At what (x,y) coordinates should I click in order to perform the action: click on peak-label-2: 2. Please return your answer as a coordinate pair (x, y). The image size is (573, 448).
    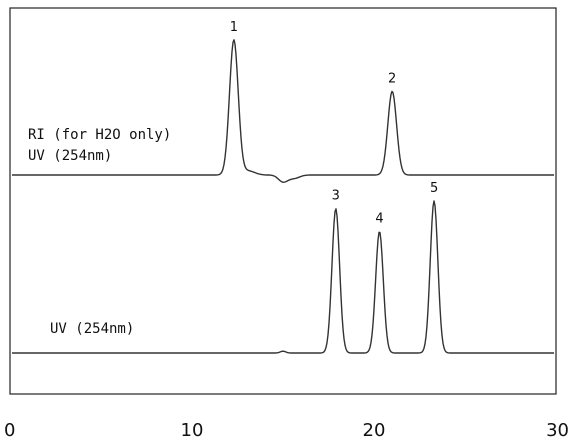
    Looking at the image, I should click on (392, 78).